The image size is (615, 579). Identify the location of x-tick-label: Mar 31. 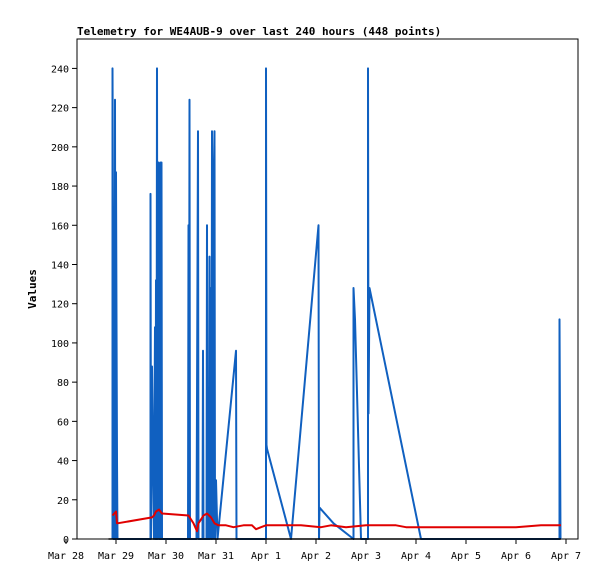
(216, 556).